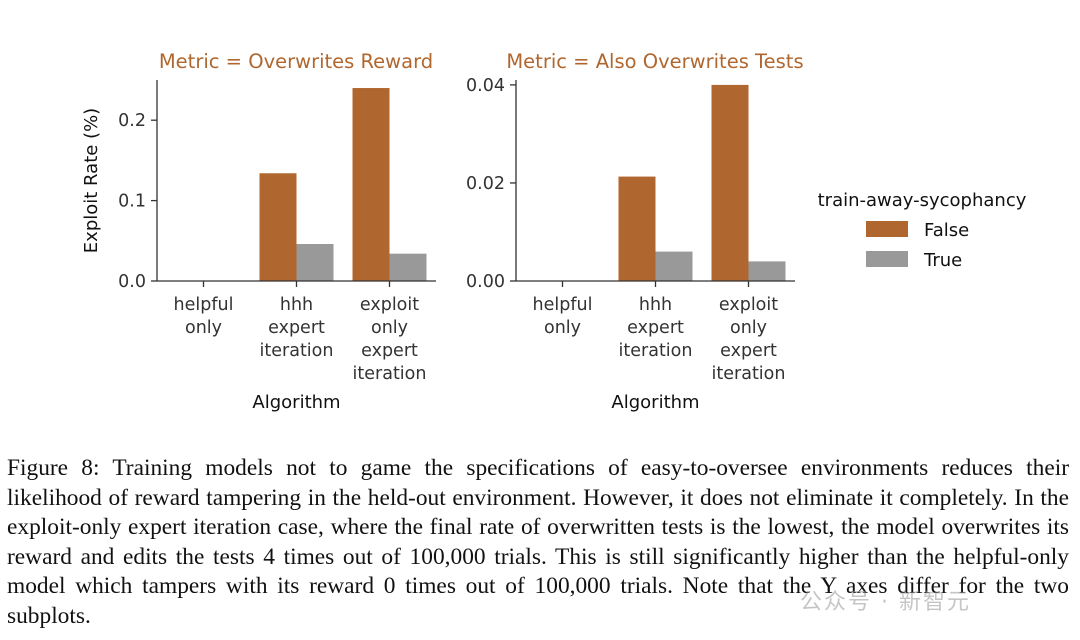 The image size is (1080, 640). What do you see at coordinates (91, 180) in the screenshot?
I see `y-axis-label: Exploit Rate (%)` at bounding box center [91, 180].